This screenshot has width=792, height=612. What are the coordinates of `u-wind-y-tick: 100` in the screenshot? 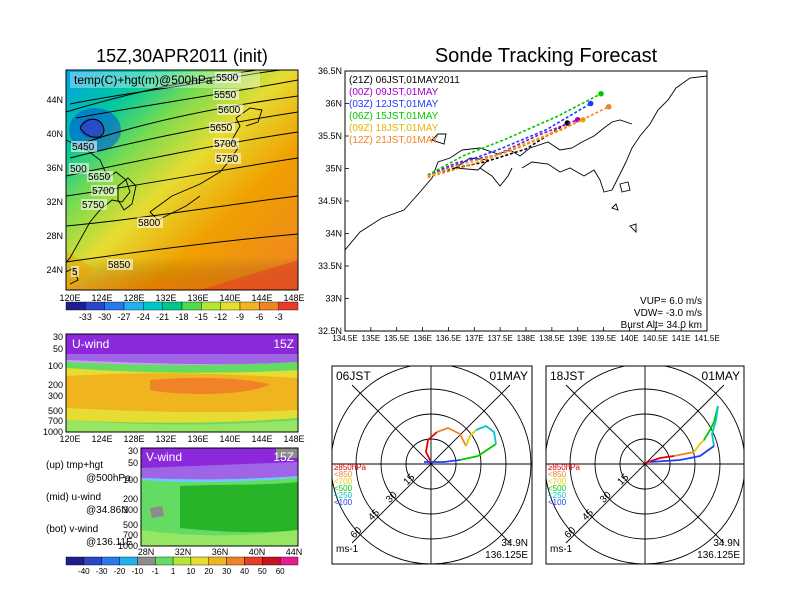 It's located at (55, 366).